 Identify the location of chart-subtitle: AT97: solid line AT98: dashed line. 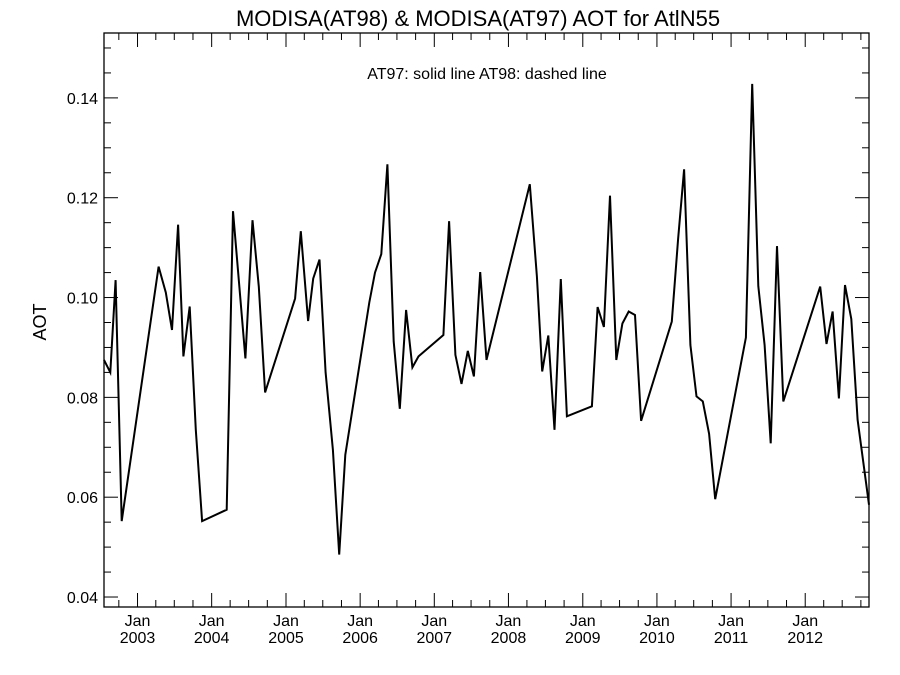
(487, 74).